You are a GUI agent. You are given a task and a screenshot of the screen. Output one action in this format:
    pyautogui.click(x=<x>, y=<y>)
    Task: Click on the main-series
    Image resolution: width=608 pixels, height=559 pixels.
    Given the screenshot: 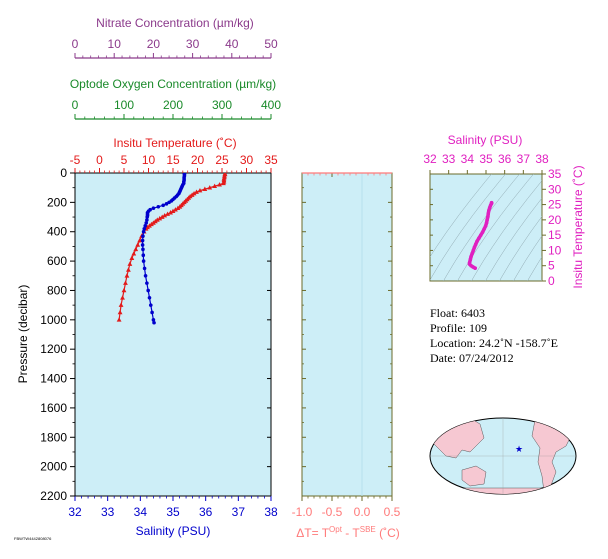 What is the action you would take?
    pyautogui.click(x=172, y=249)
    